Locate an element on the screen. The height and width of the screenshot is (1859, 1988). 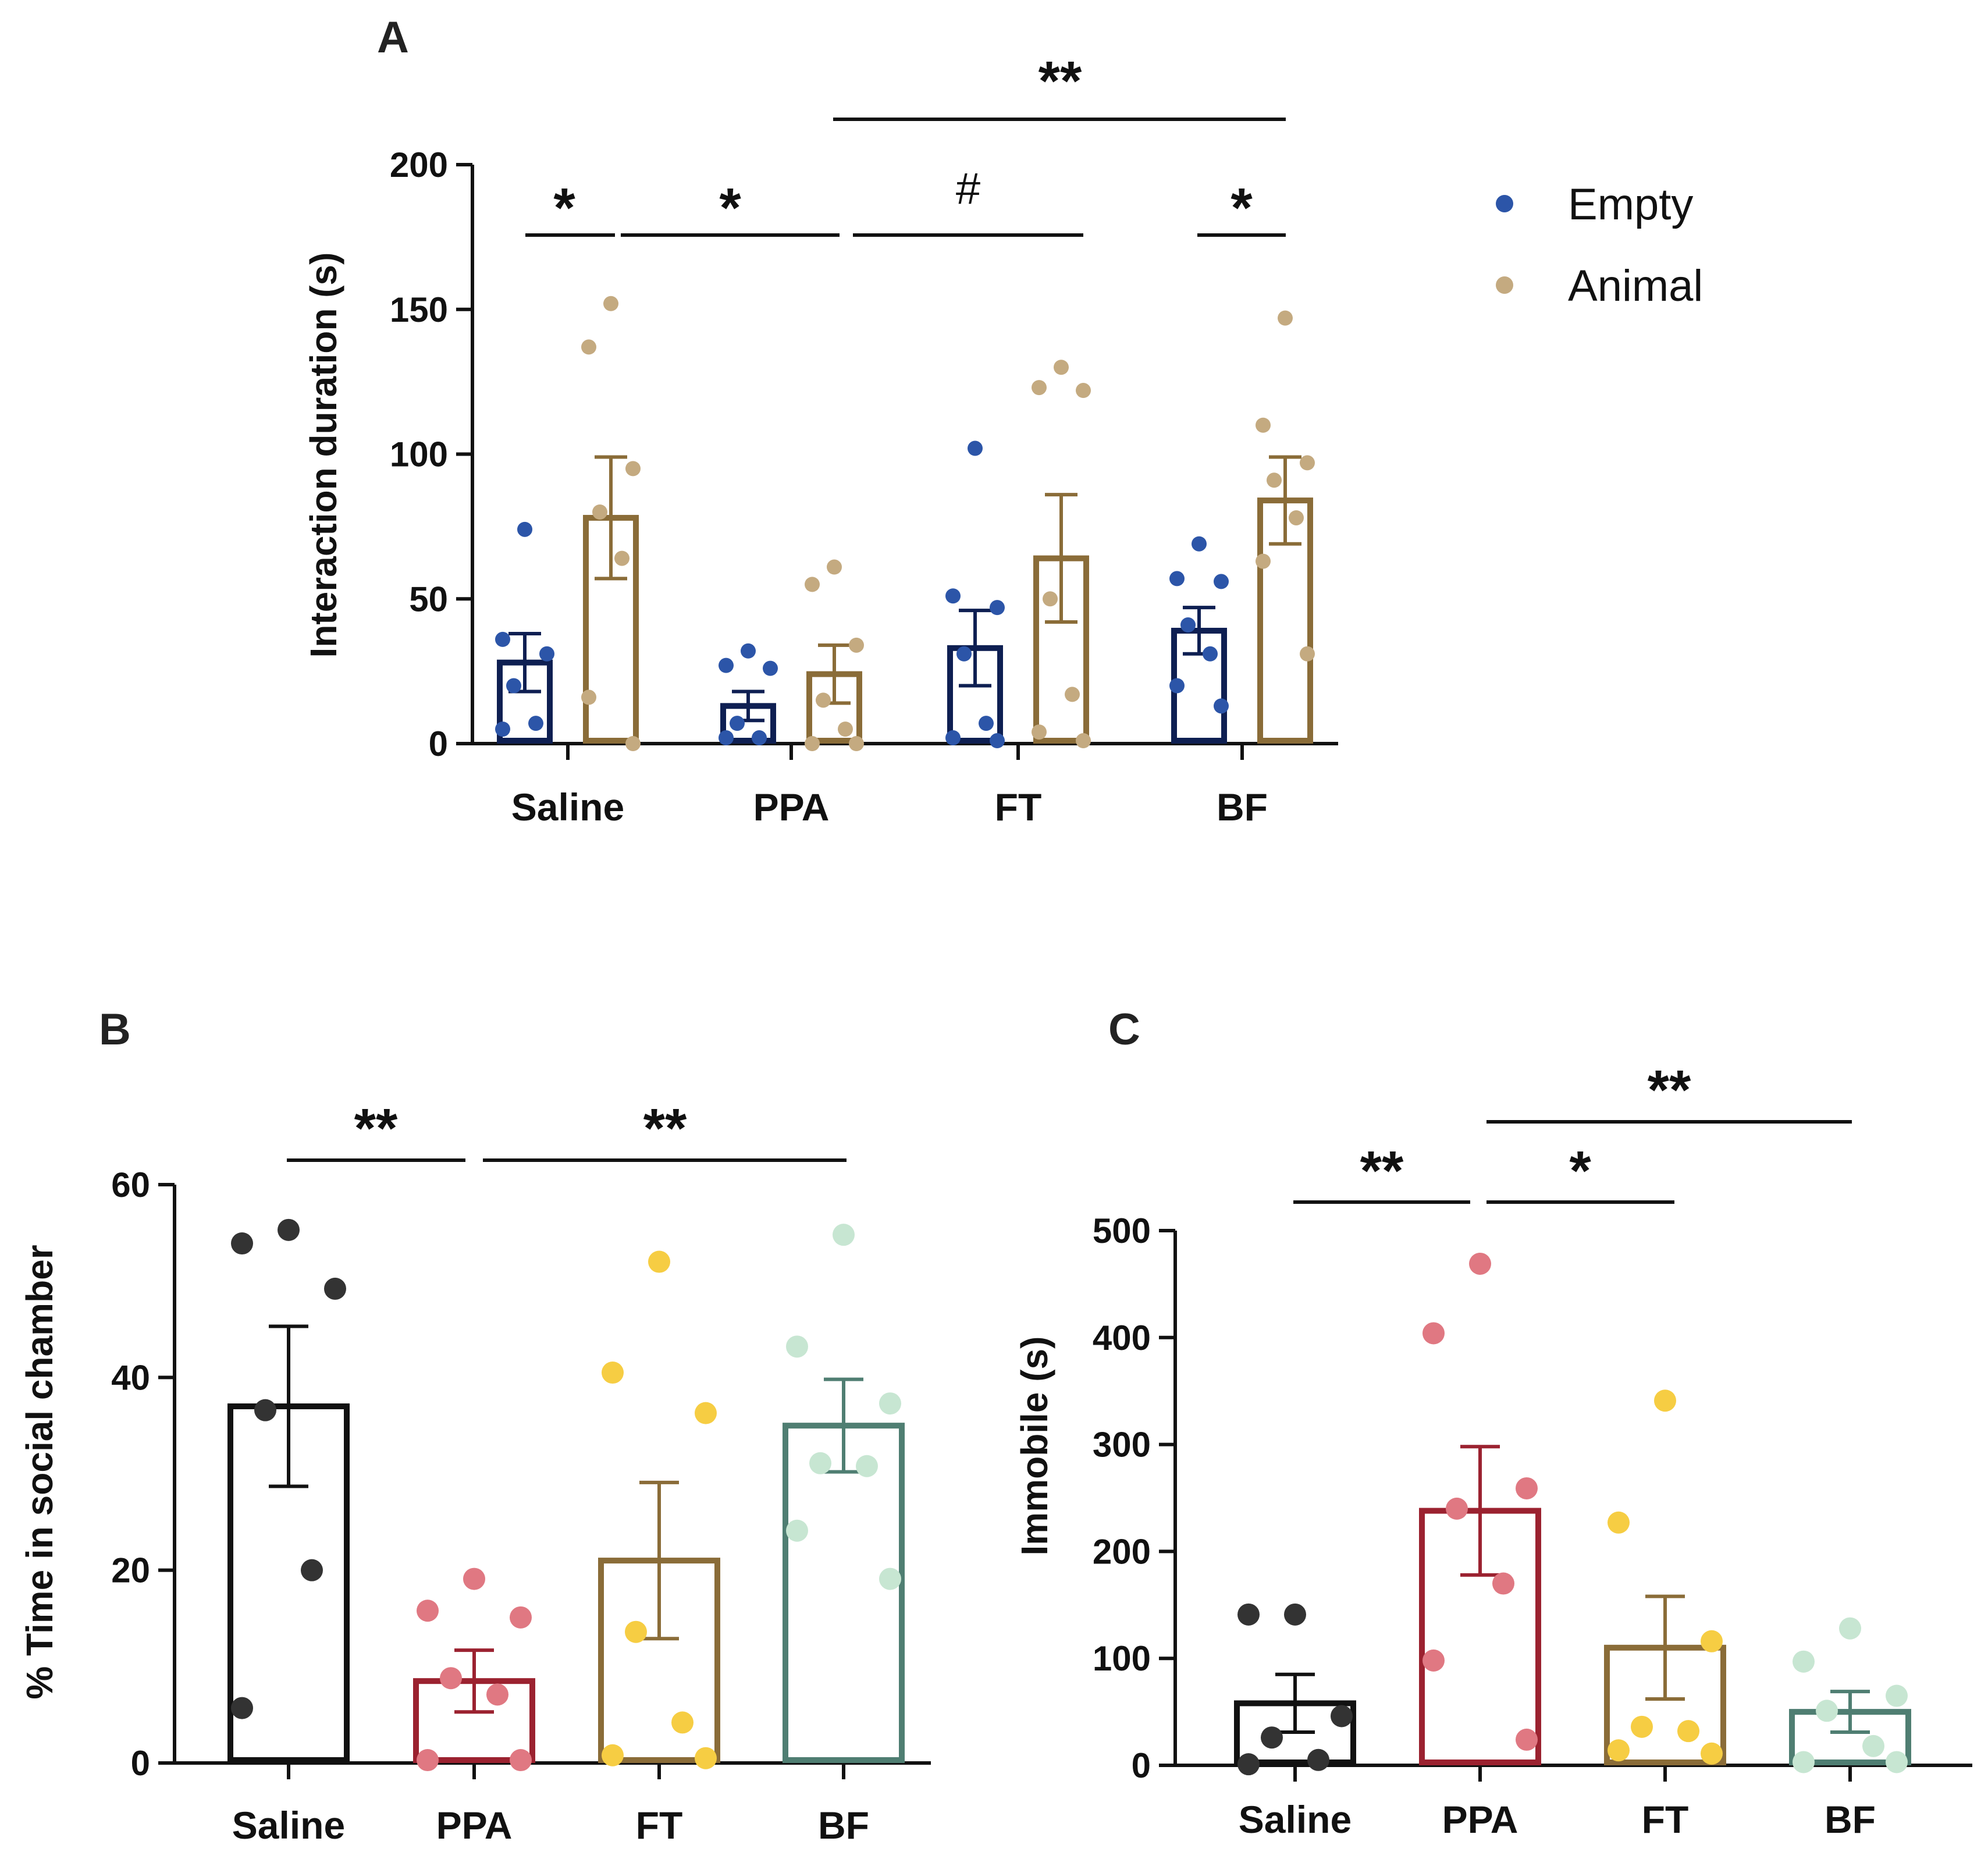
x-tick-label-saline: Saline is located at coordinates (567, 807).